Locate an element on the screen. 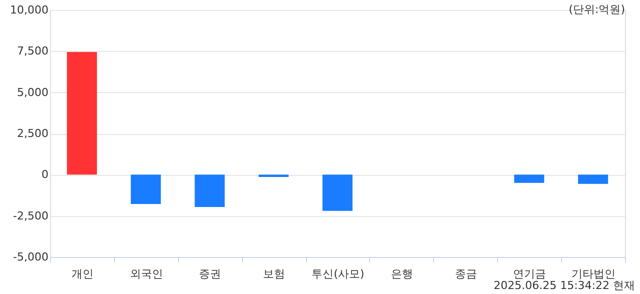 The height and width of the screenshot is (294, 640). text: 2025.06.25 15:34:22 현재 is located at coordinates (564, 285).